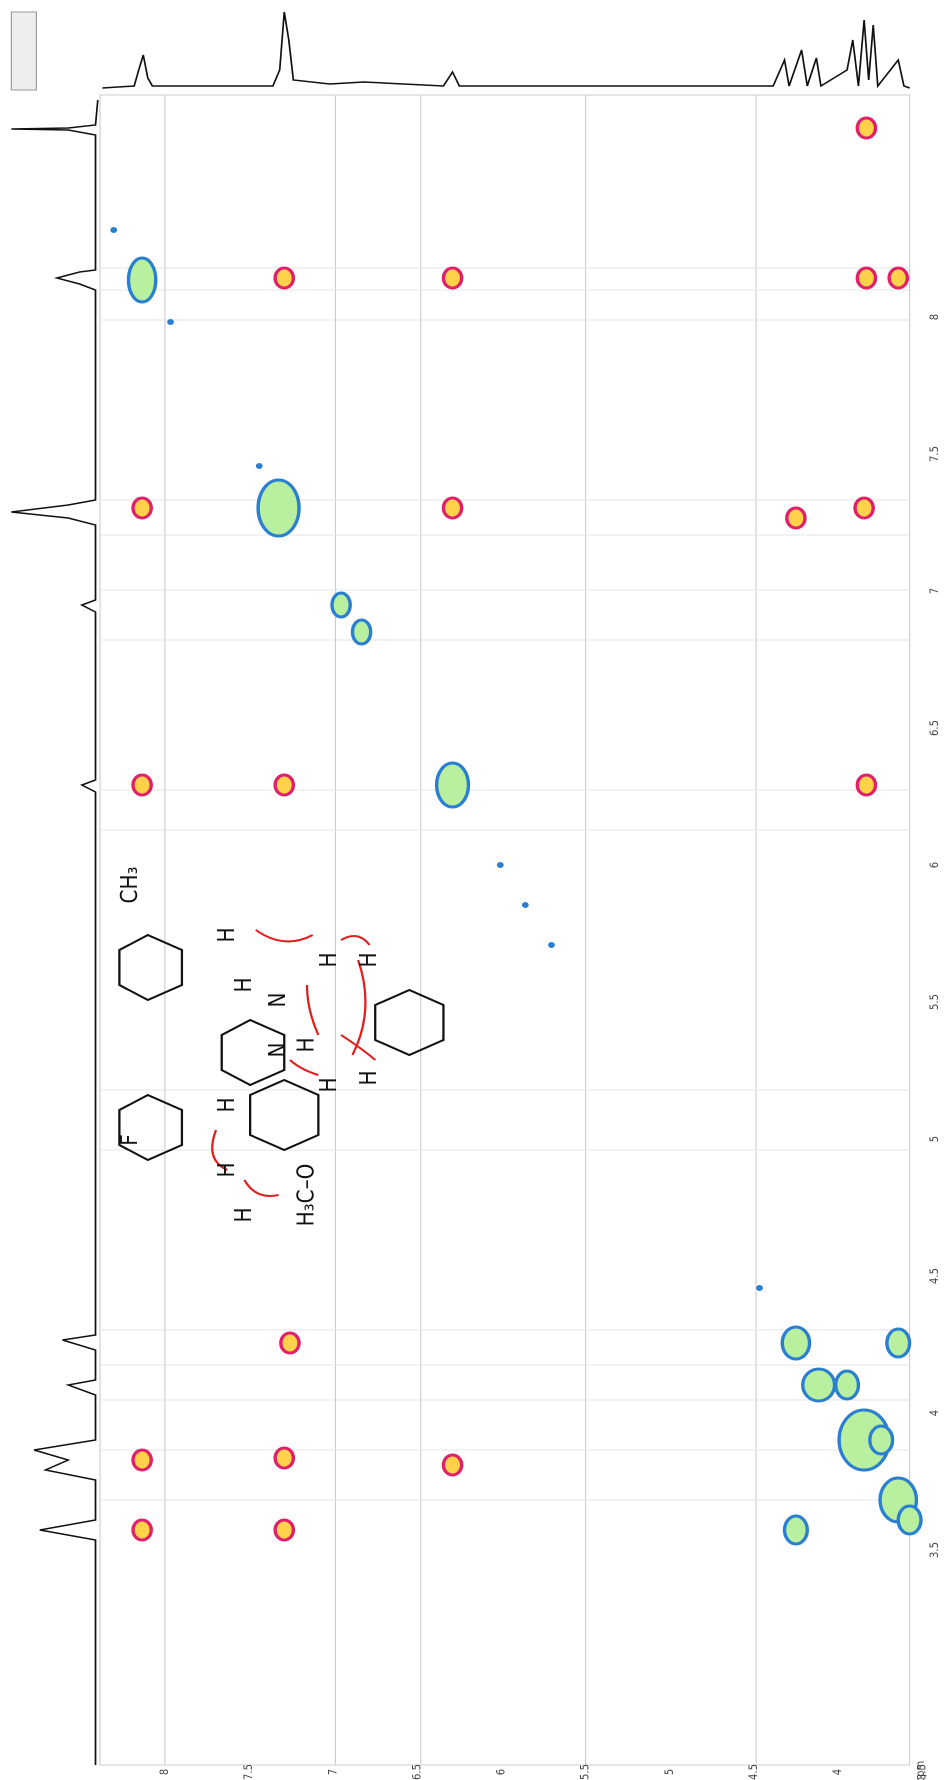 The height and width of the screenshot is (1780, 946). I want to click on x-tick-label: 7.5, so click(249, 1772).